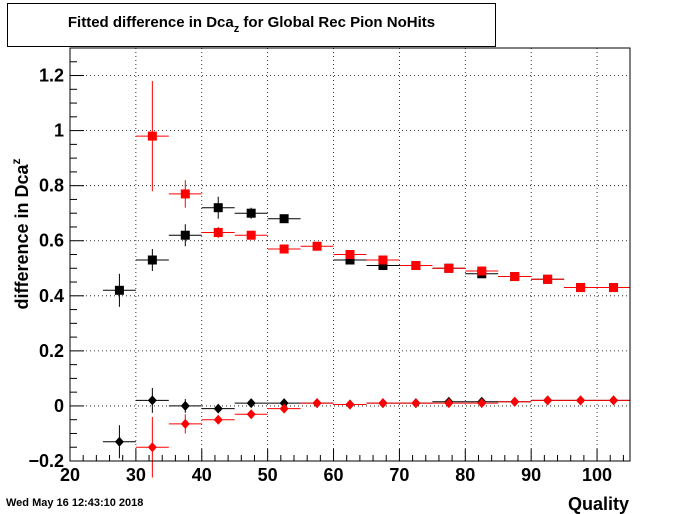 This screenshot has height=514, width=700. I want to click on chart-title-rest: for Global Rec Pion NoHits, so click(337, 22).